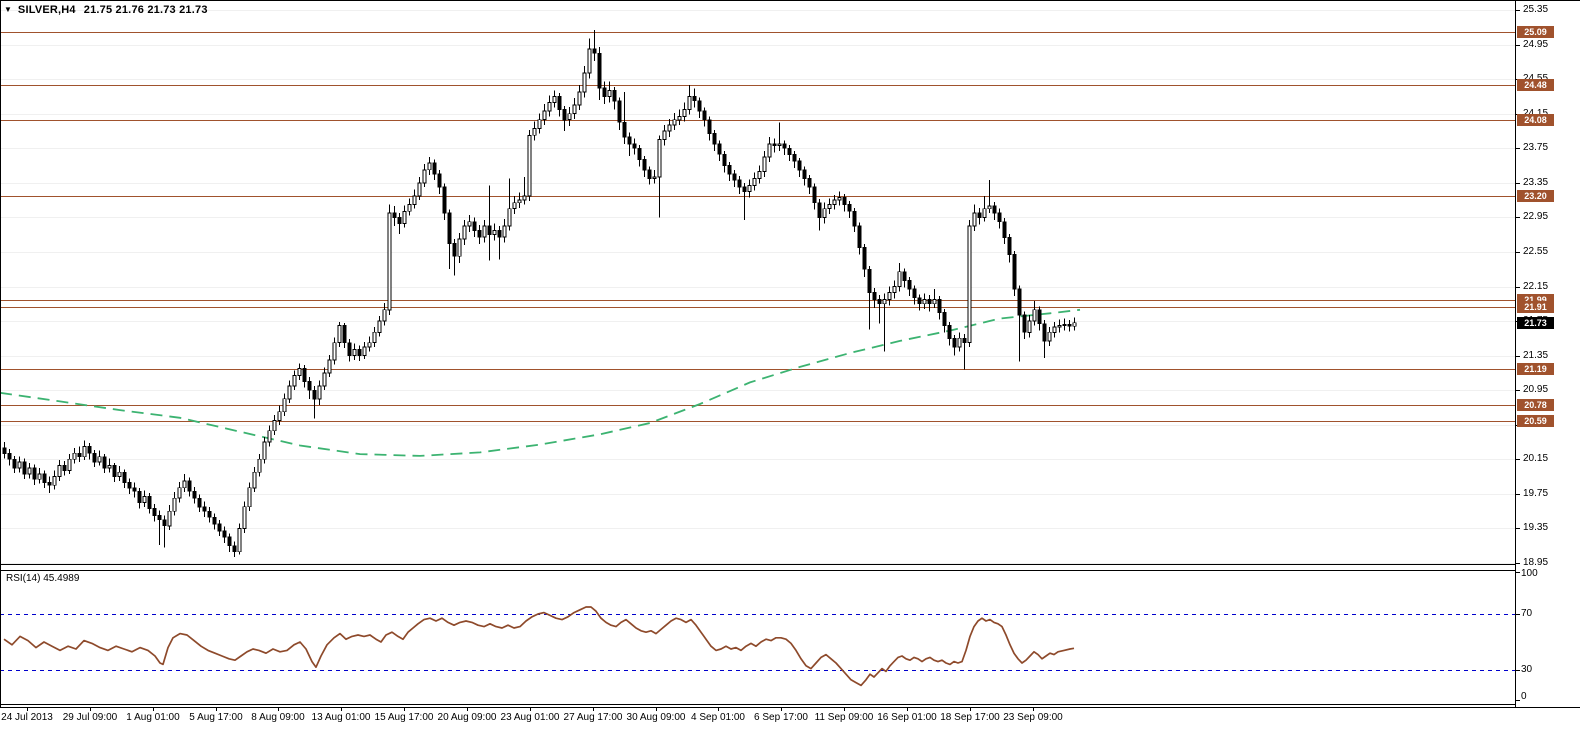  I want to click on time-axis-label: 13 Aug 01:00, so click(341, 717).